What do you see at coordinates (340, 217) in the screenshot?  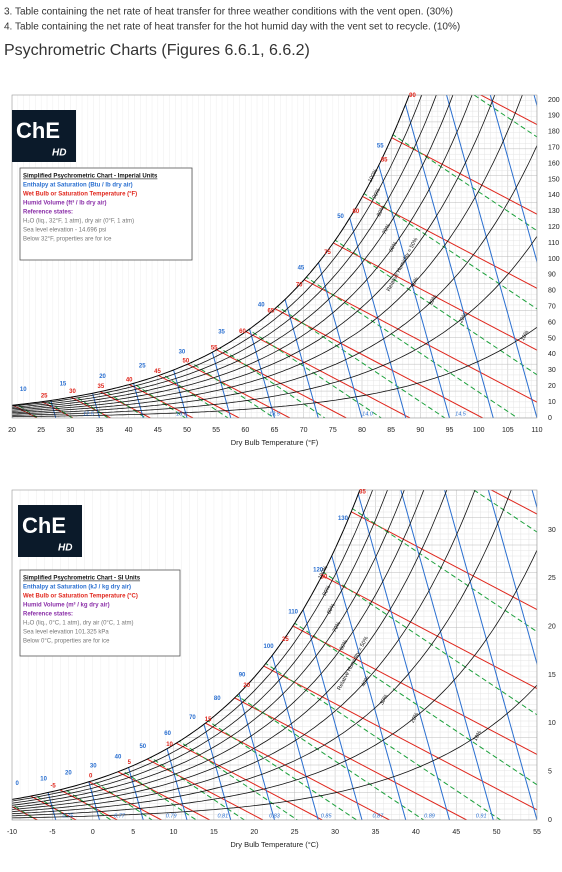 I see `enthalpy-label: 50` at bounding box center [340, 217].